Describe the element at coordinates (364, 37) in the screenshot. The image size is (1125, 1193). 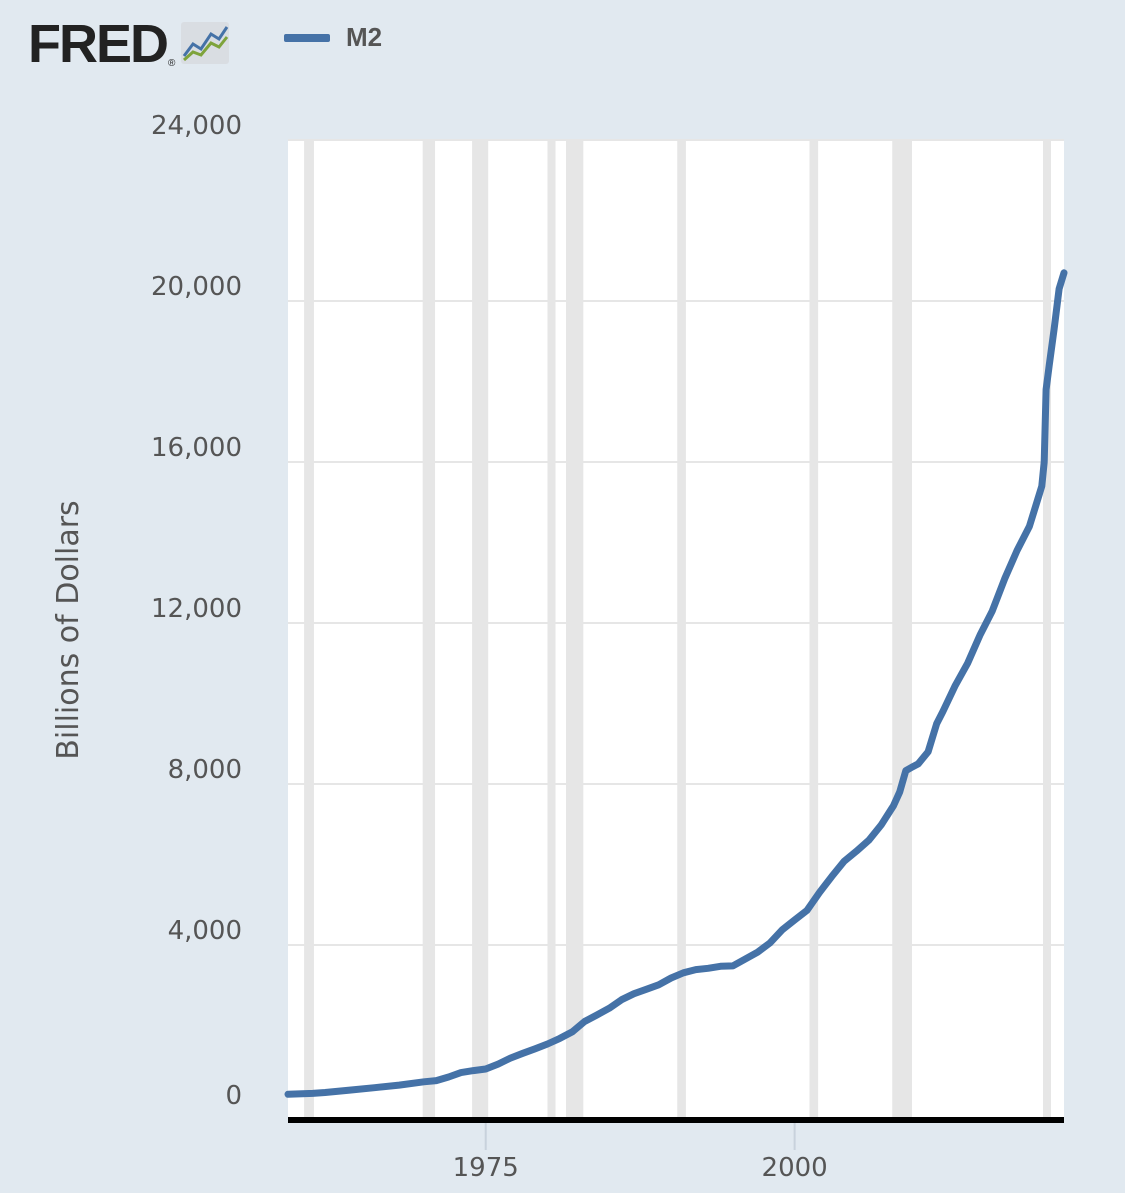
I see `legend-label-m2: M2` at that location.